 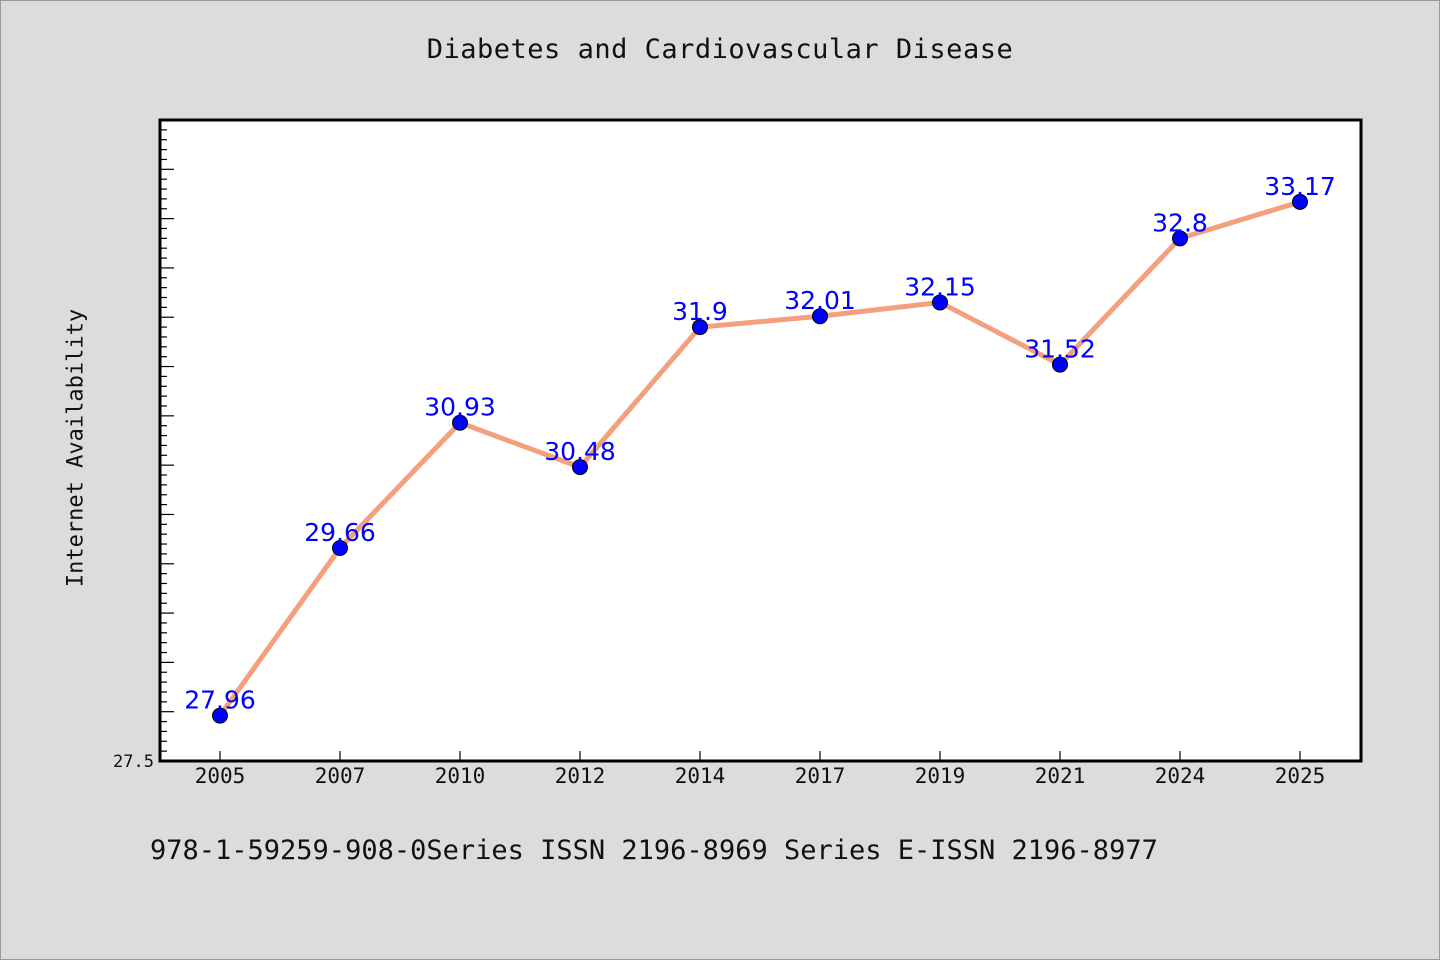 What do you see at coordinates (580, 451) in the screenshot?
I see `data-label: 30.48` at bounding box center [580, 451].